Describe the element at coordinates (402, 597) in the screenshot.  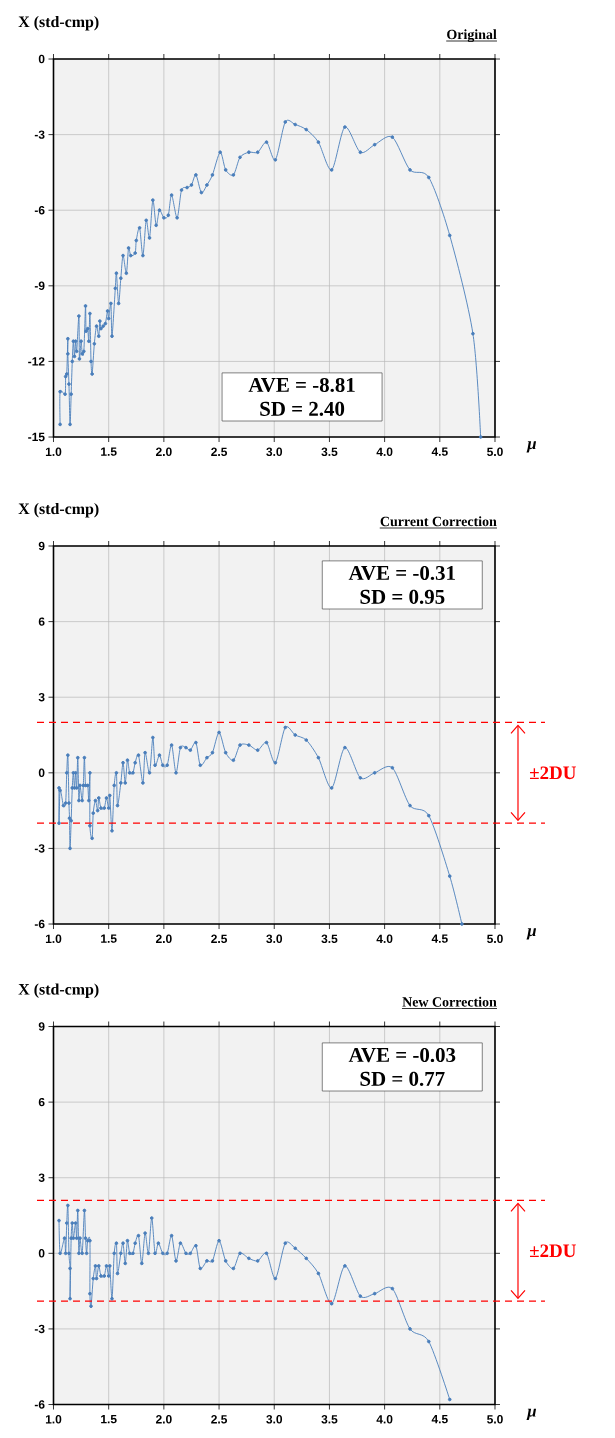
I see `annotation: SD = 0.95` at that location.